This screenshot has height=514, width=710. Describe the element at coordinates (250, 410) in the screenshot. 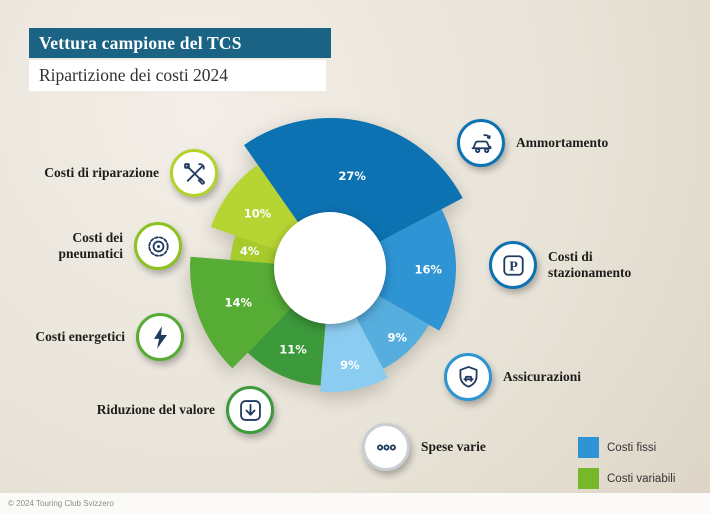

I see `arrow-down-icon` at that location.